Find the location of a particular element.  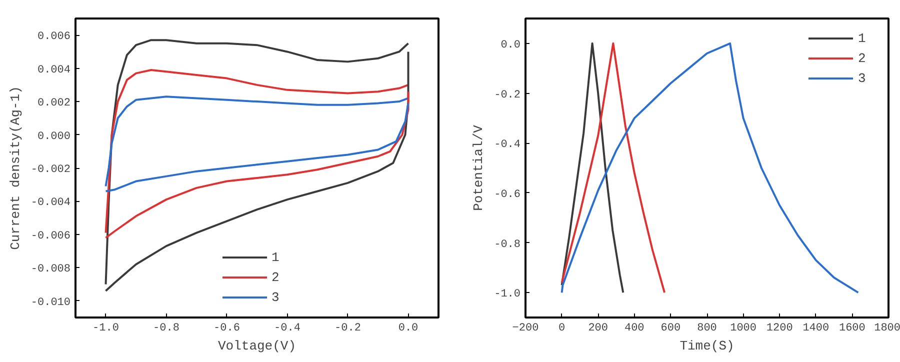

x-tick-label: 600 is located at coordinates (670, 328).